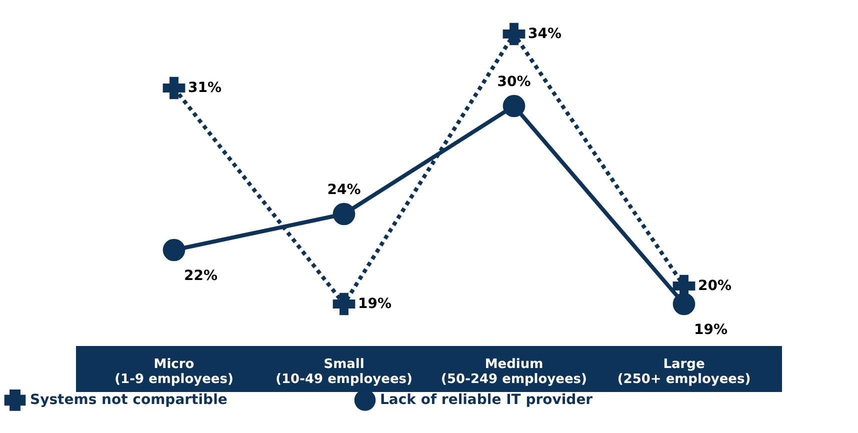 This screenshot has width=858, height=433. I want to click on data-label: 34%, so click(545, 34).